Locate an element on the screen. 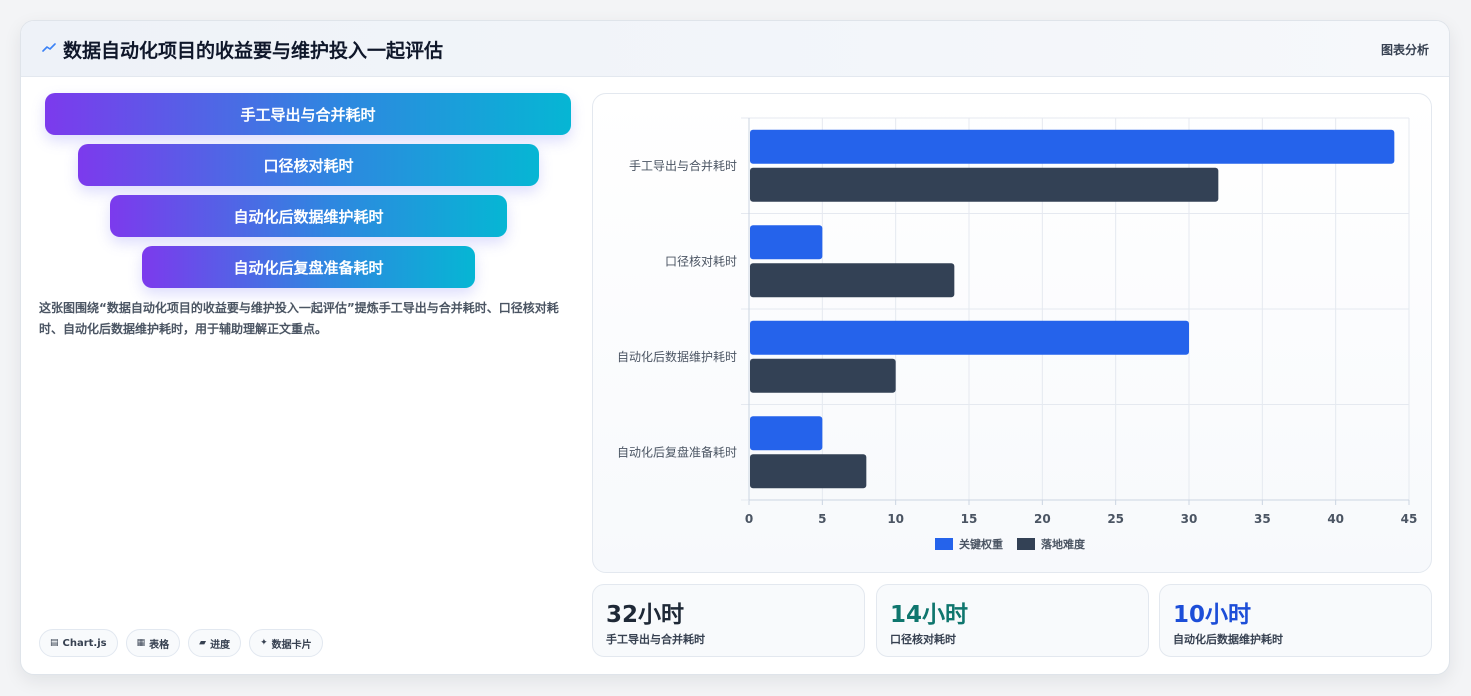  chip-chartjs: ▤ Chart.js is located at coordinates (78, 643).